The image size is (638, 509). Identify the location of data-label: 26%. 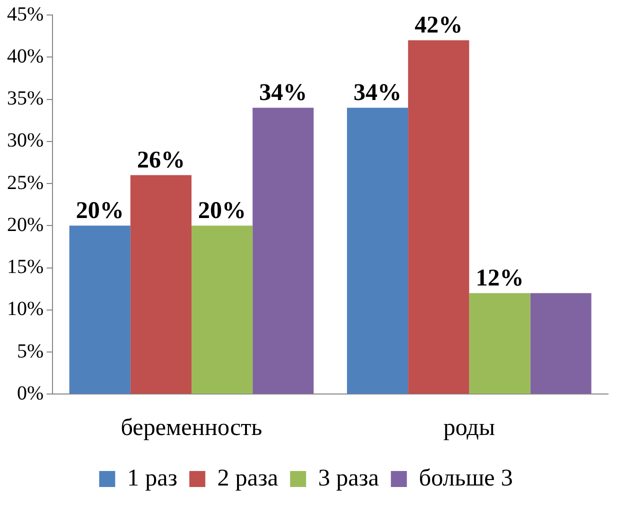
(160, 160).